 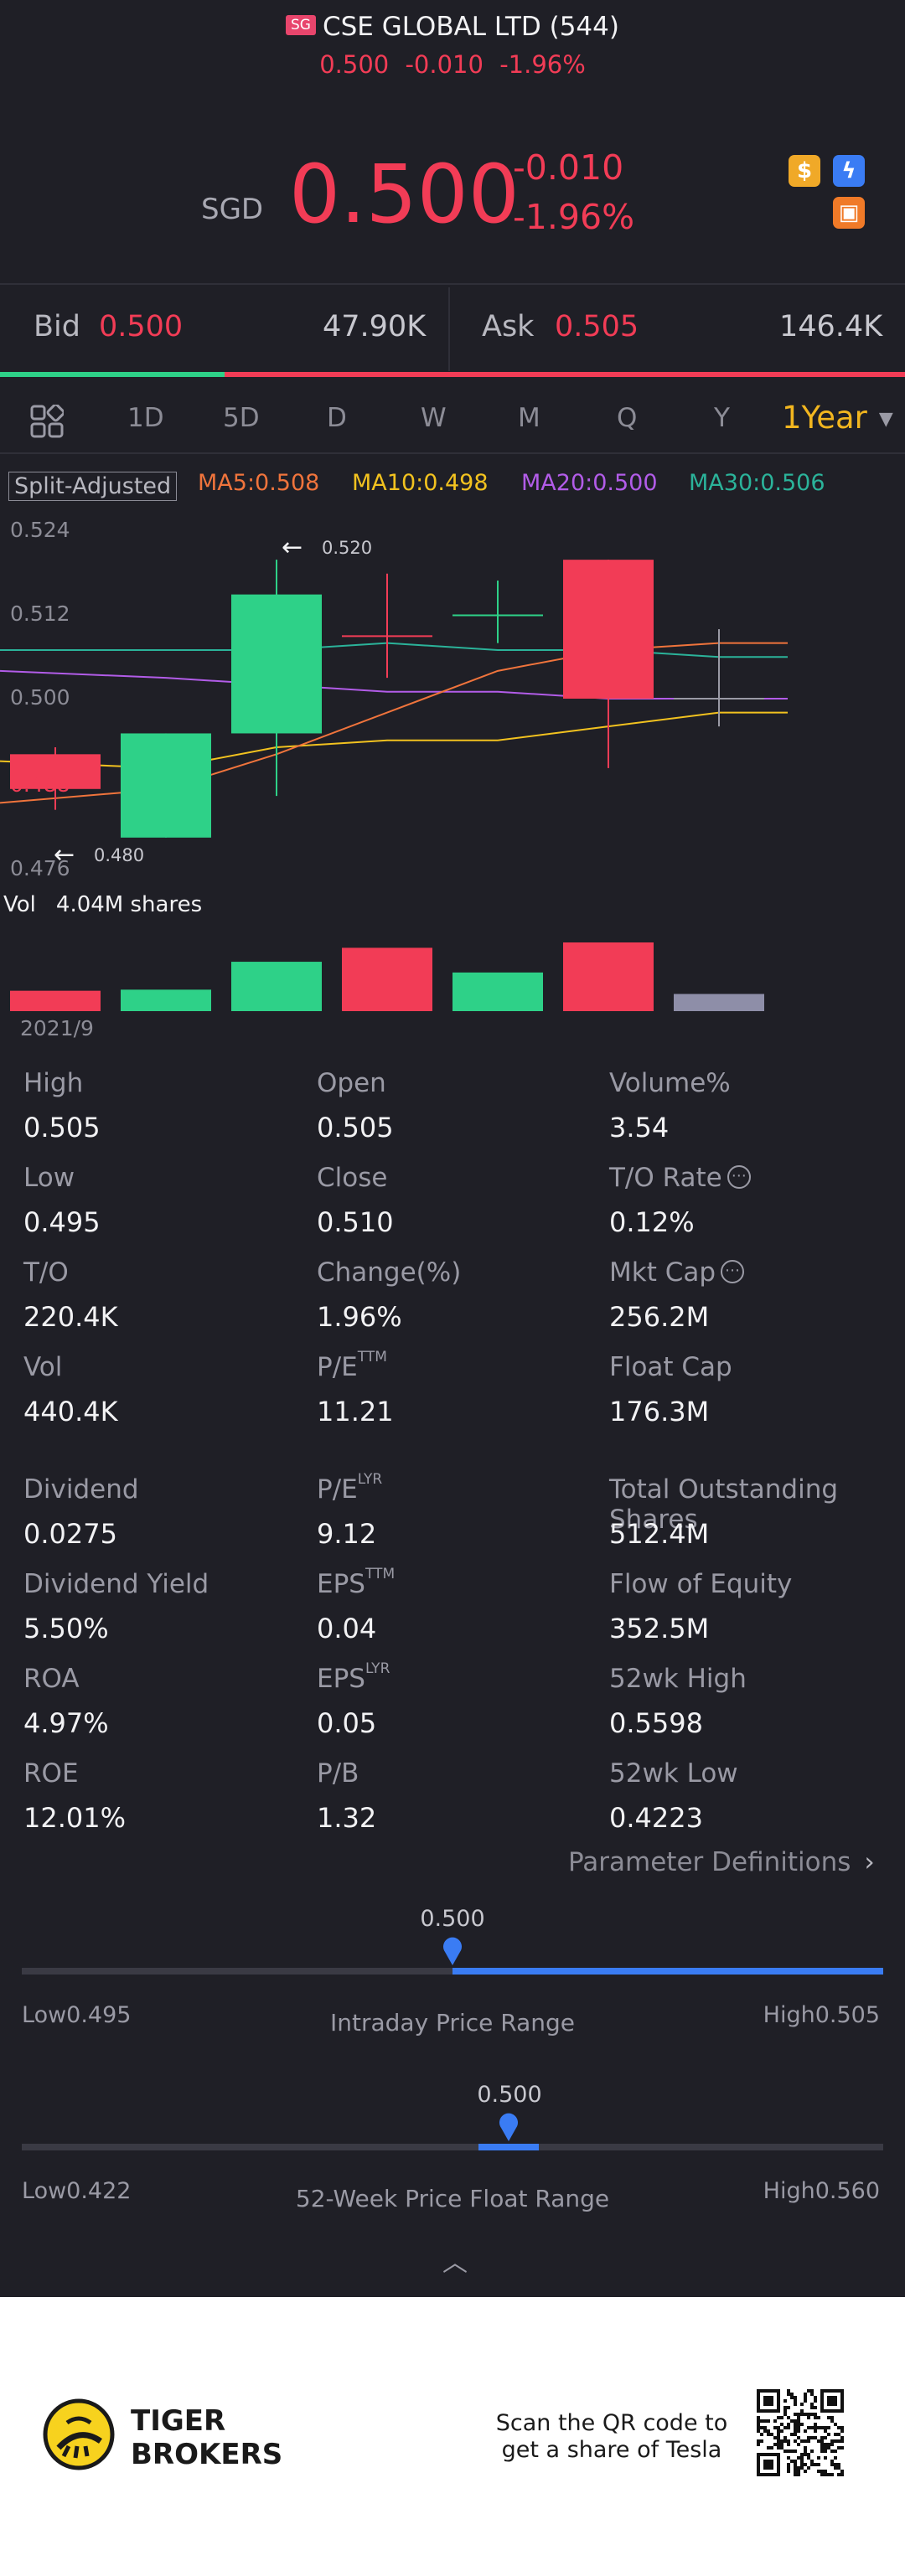 What do you see at coordinates (394, 684) in the screenshot?
I see `ma20-line` at bounding box center [394, 684].